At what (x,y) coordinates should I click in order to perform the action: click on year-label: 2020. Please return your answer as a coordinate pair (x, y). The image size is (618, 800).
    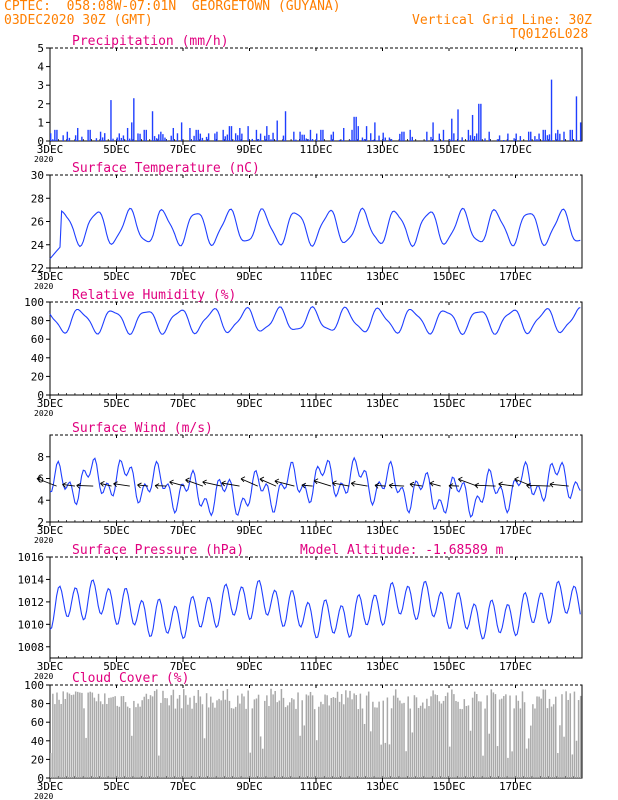
    Looking at the image, I should click on (43, 796).